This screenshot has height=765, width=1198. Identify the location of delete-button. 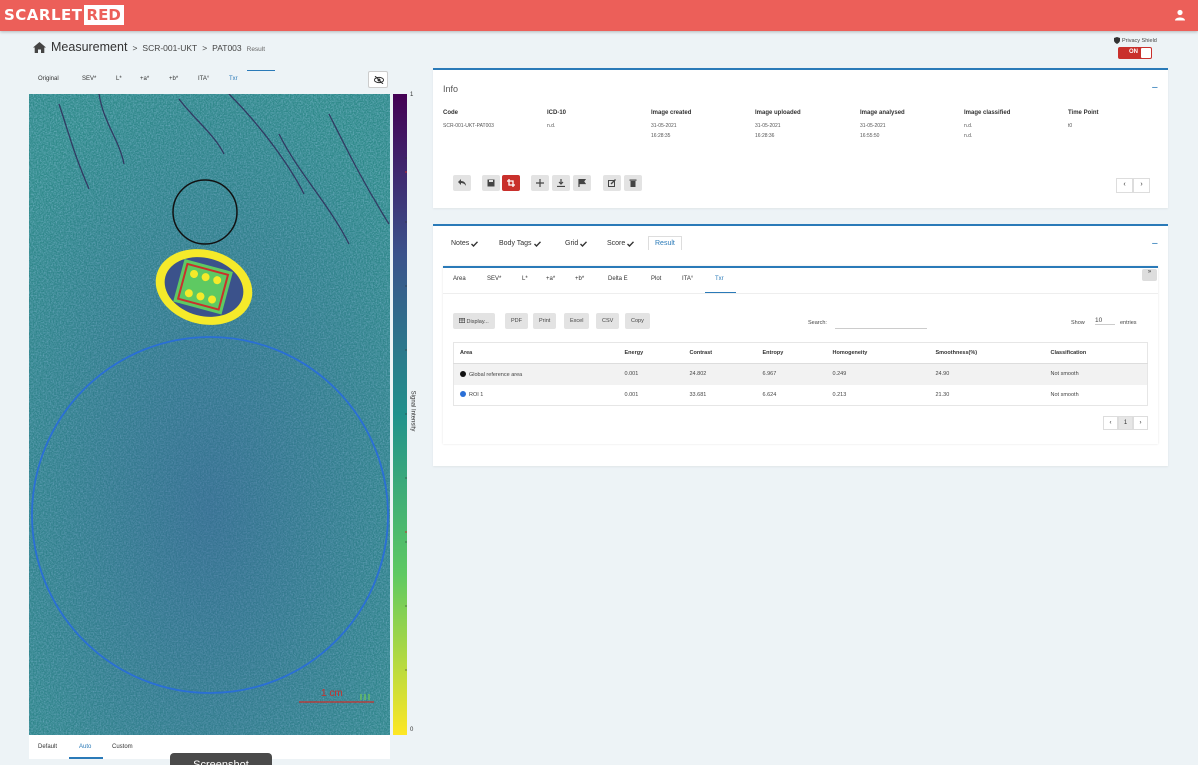
(633, 183).